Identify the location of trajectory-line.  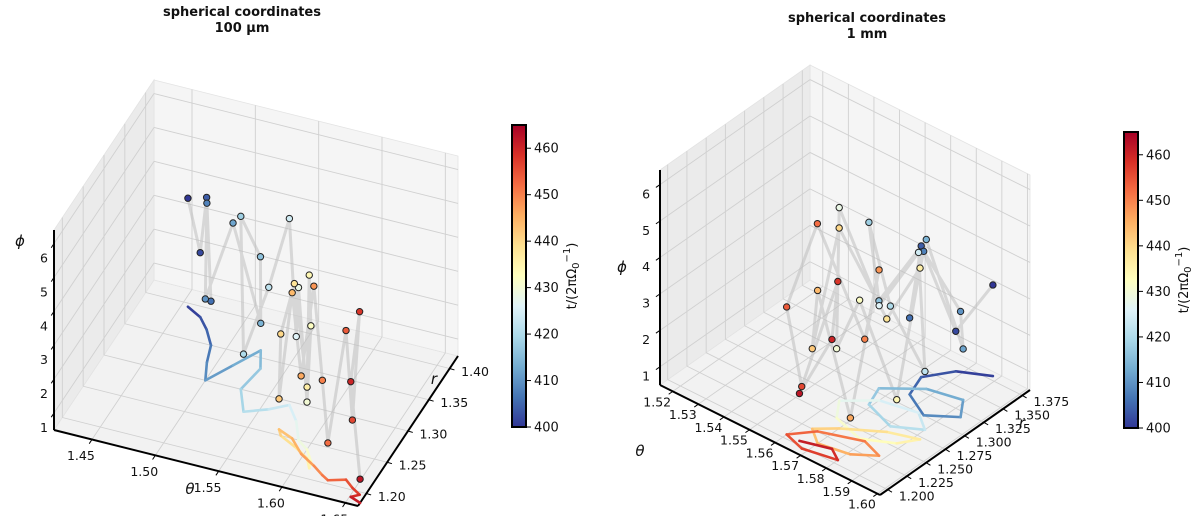
(274, 337).